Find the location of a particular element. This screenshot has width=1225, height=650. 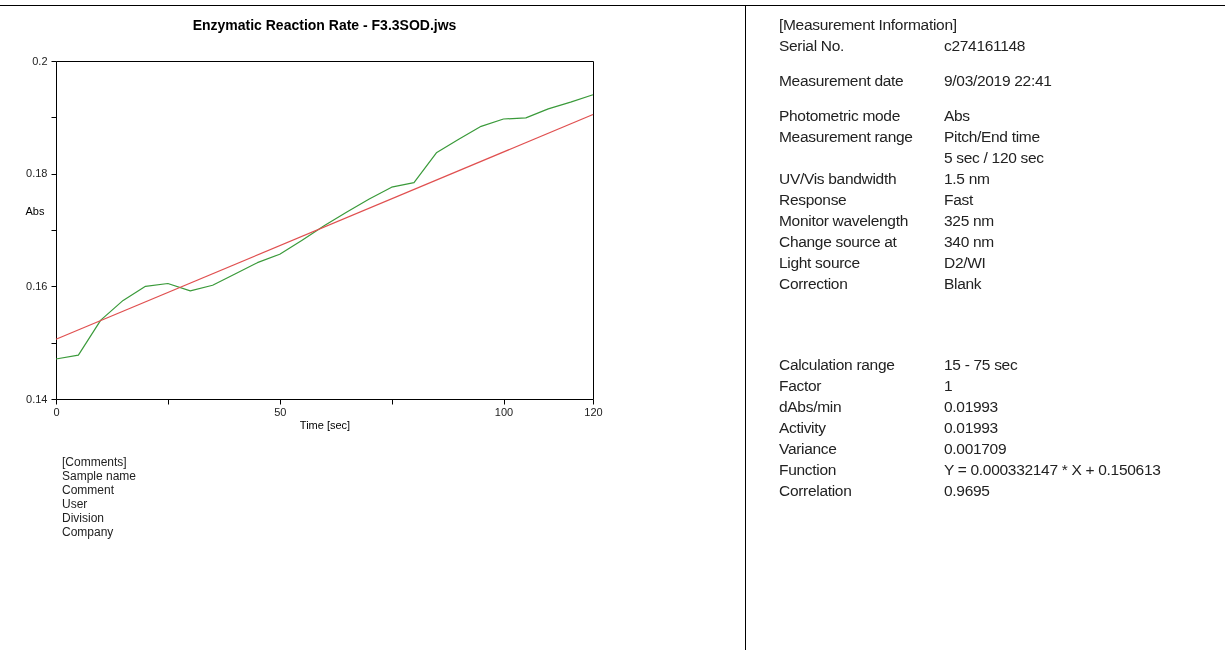

y-tick-label: 0.14 is located at coordinates (37, 398).